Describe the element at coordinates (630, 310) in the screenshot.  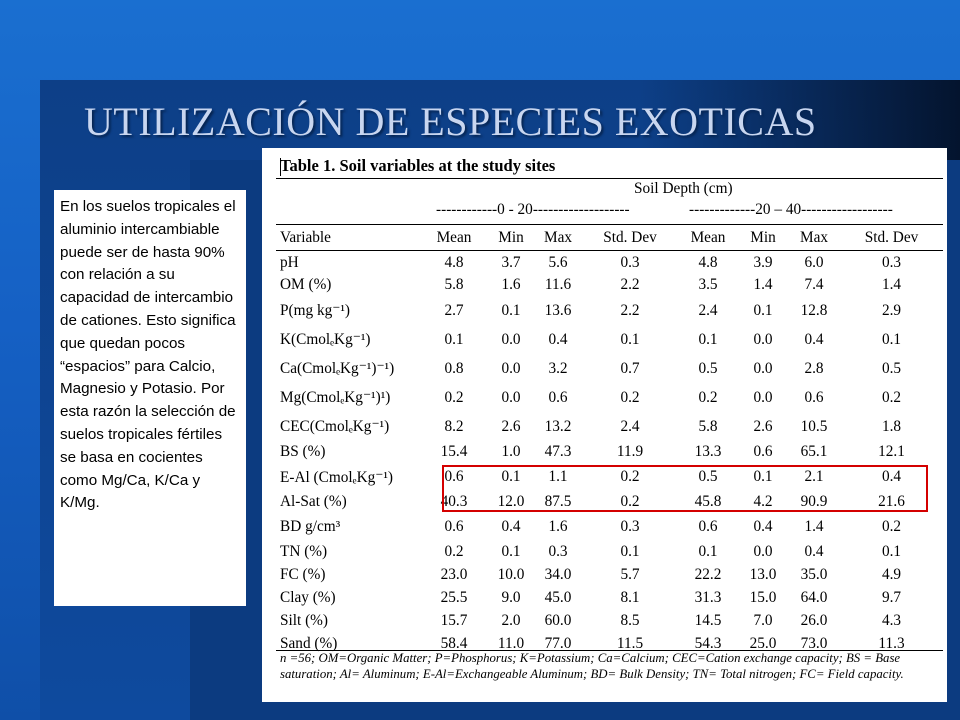
I see `table-cell: 2.2` at that location.